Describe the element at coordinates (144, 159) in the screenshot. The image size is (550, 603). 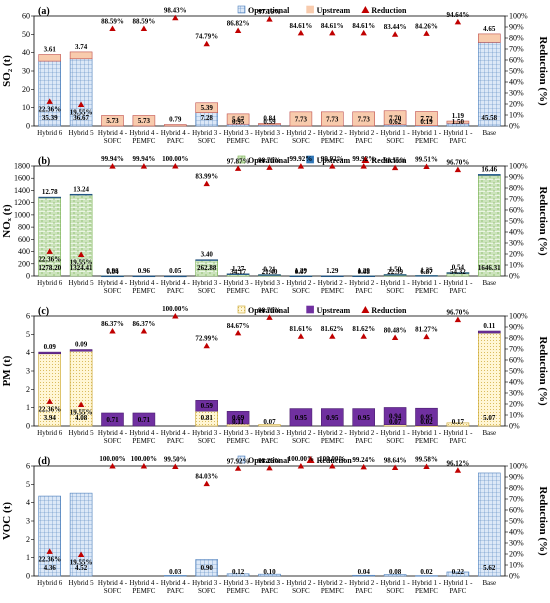
I see `reduction-value-label: 99.94%` at that location.